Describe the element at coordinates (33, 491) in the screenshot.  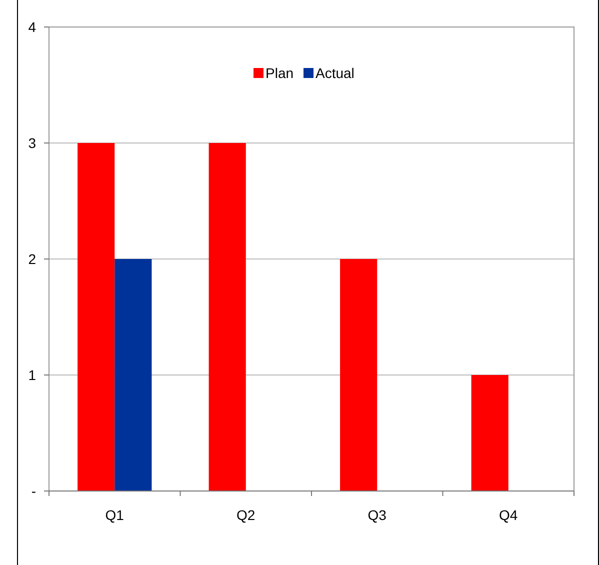
I see `y-tick-label: -` at that location.